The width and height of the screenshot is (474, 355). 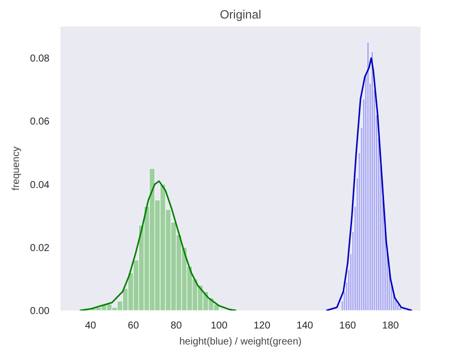 I want to click on chart-title: Original, so click(x=241, y=15).